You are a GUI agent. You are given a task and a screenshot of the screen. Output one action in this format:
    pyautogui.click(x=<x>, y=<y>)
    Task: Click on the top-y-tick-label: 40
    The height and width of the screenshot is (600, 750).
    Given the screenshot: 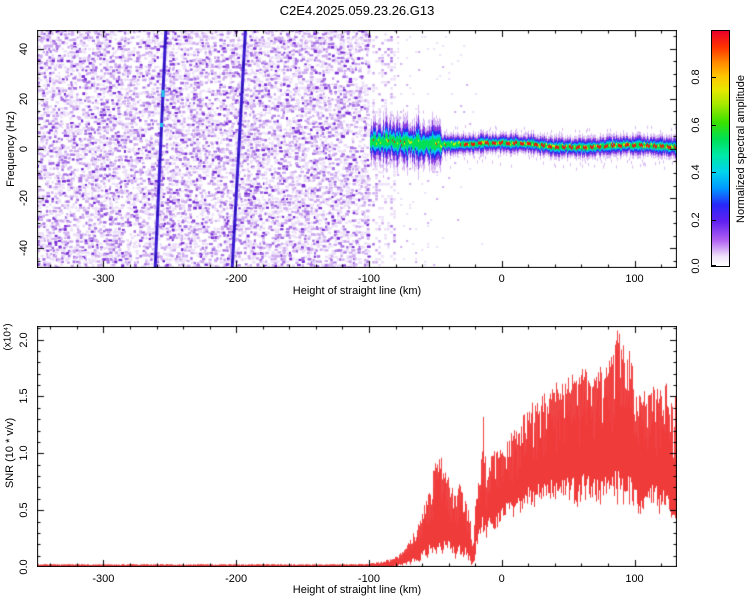 What is the action you would take?
    pyautogui.click(x=24, y=49)
    